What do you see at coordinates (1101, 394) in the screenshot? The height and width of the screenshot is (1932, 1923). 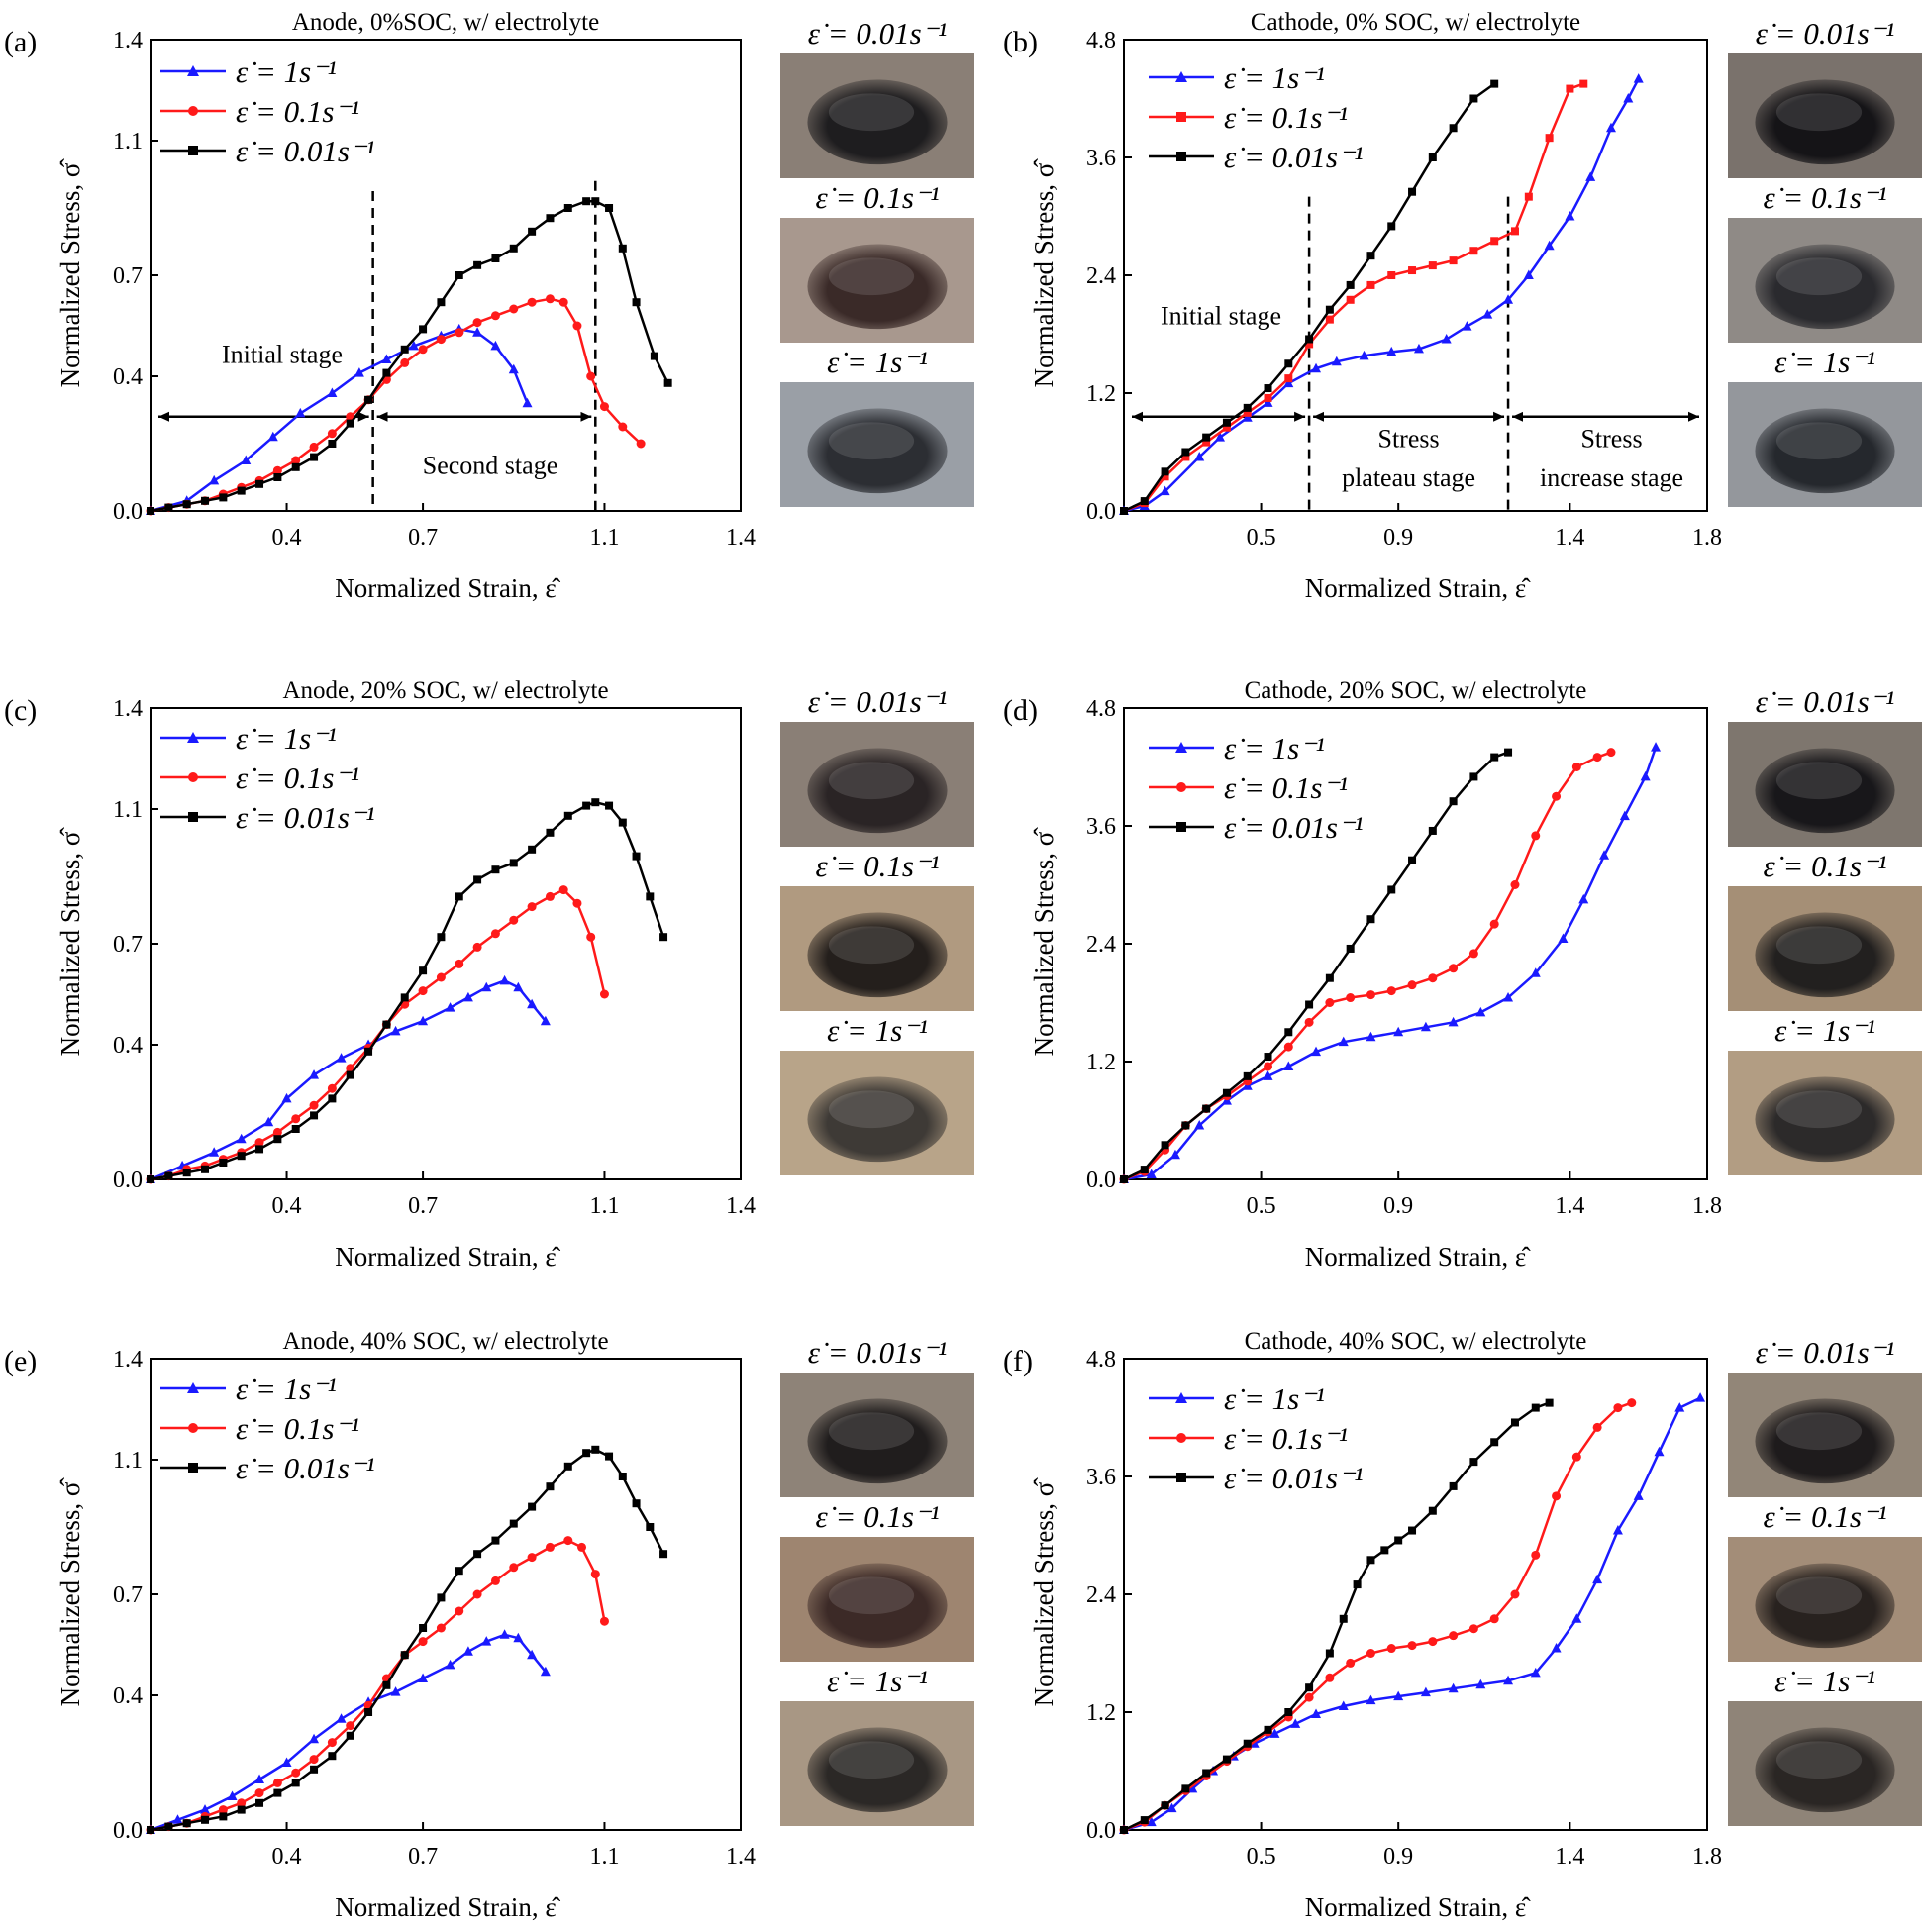 I see `y-tick-label: 1.2` at bounding box center [1101, 394].